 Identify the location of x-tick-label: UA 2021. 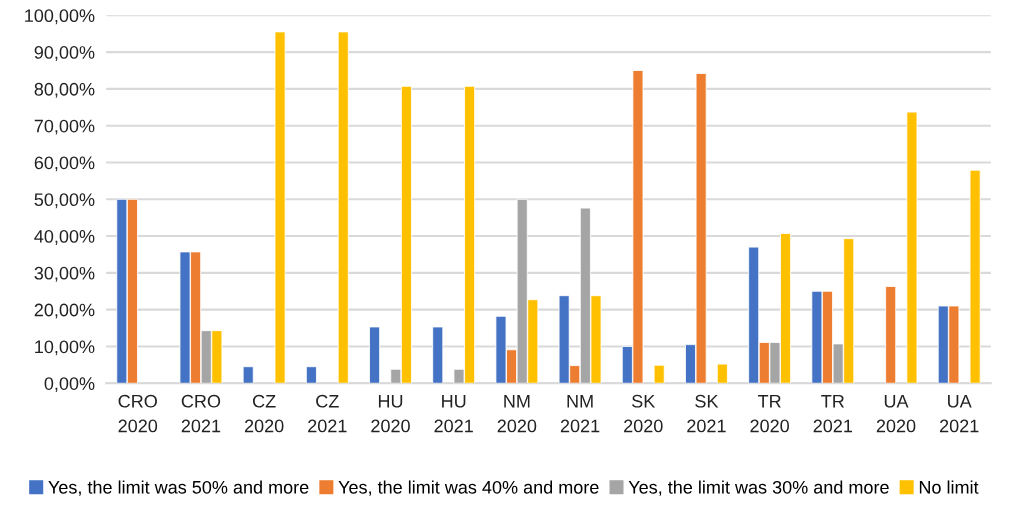
(959, 414).